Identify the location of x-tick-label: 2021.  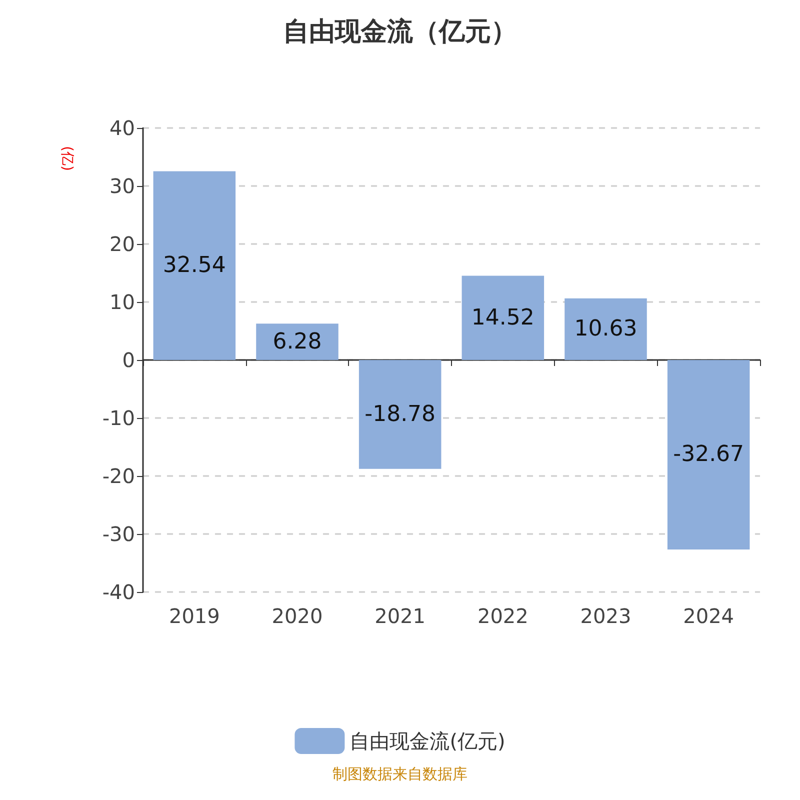
(400, 616).